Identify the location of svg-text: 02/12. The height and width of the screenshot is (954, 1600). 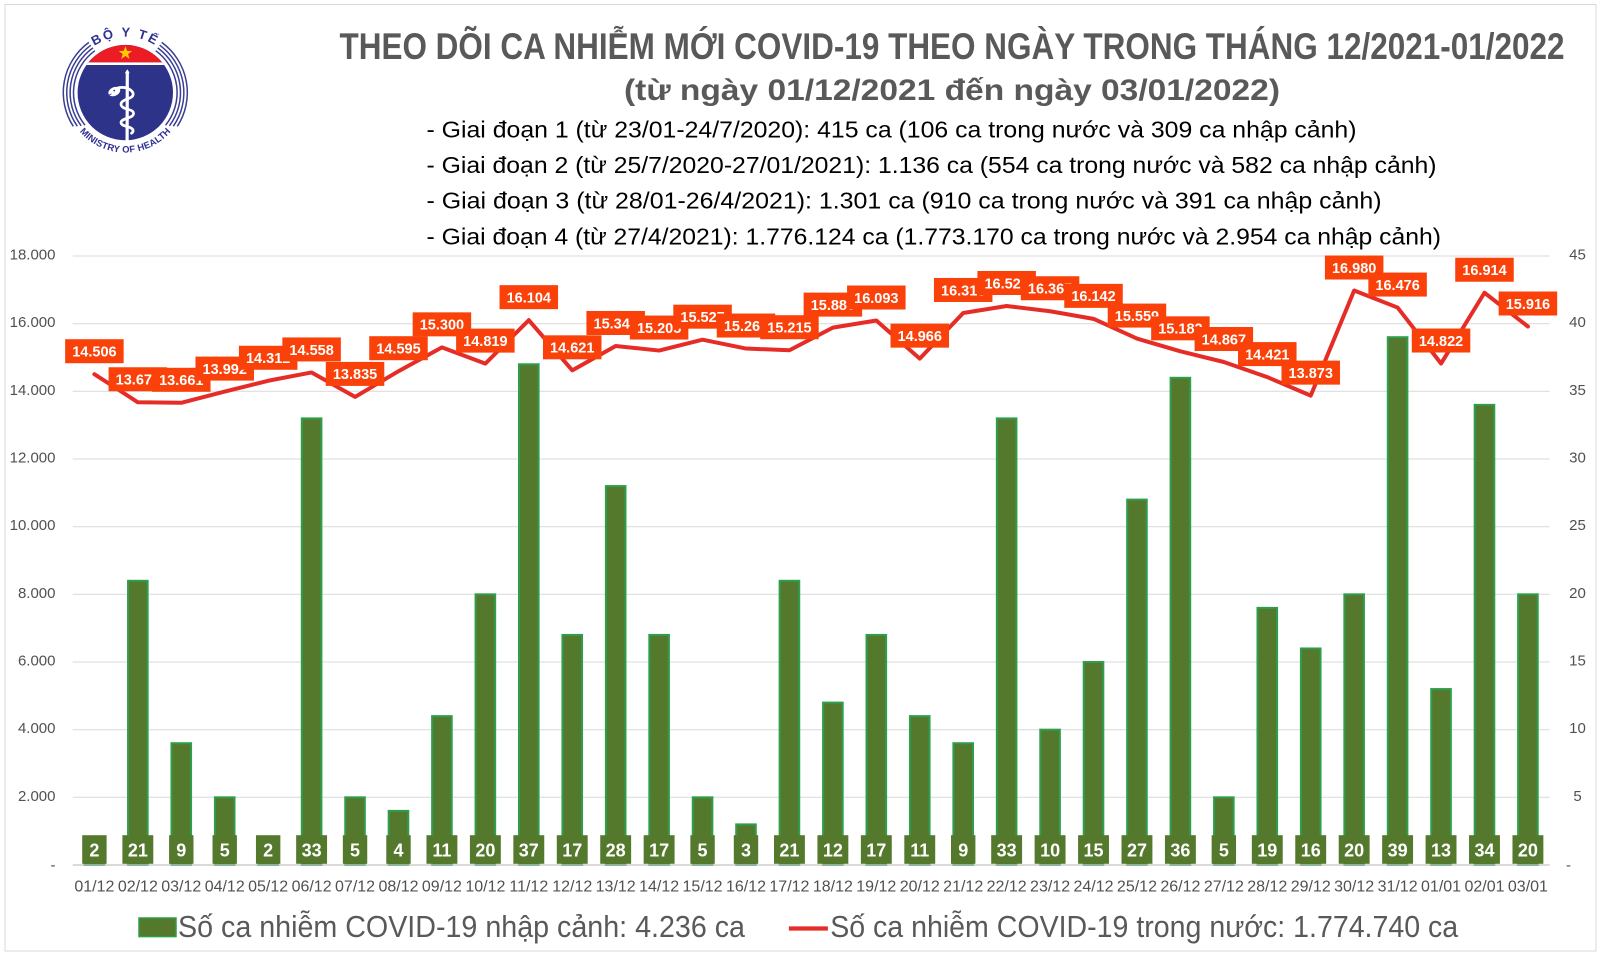
(138, 887).